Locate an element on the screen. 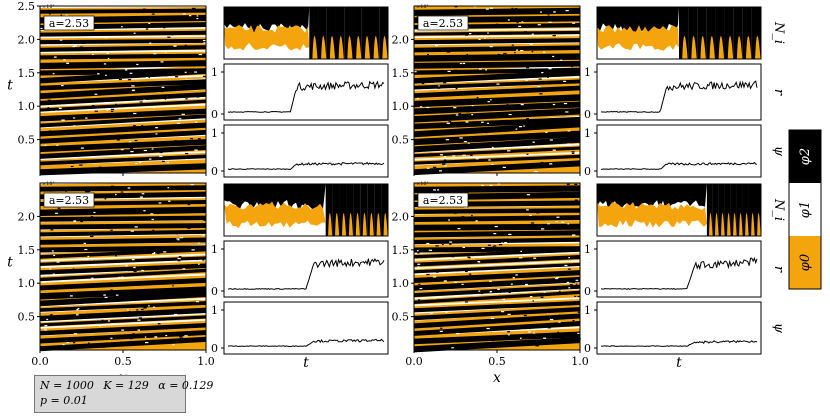 This screenshot has height=419, width=830. density-label: N_i is located at coordinates (778, 32).